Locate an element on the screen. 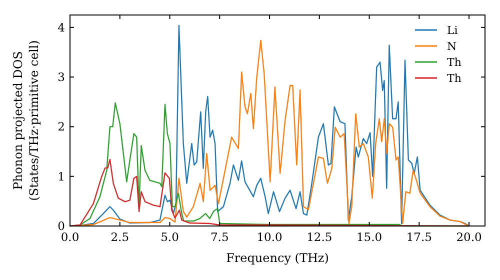 The width and height of the screenshot is (500, 280). y-tick-label: 0 is located at coordinates (61, 226).